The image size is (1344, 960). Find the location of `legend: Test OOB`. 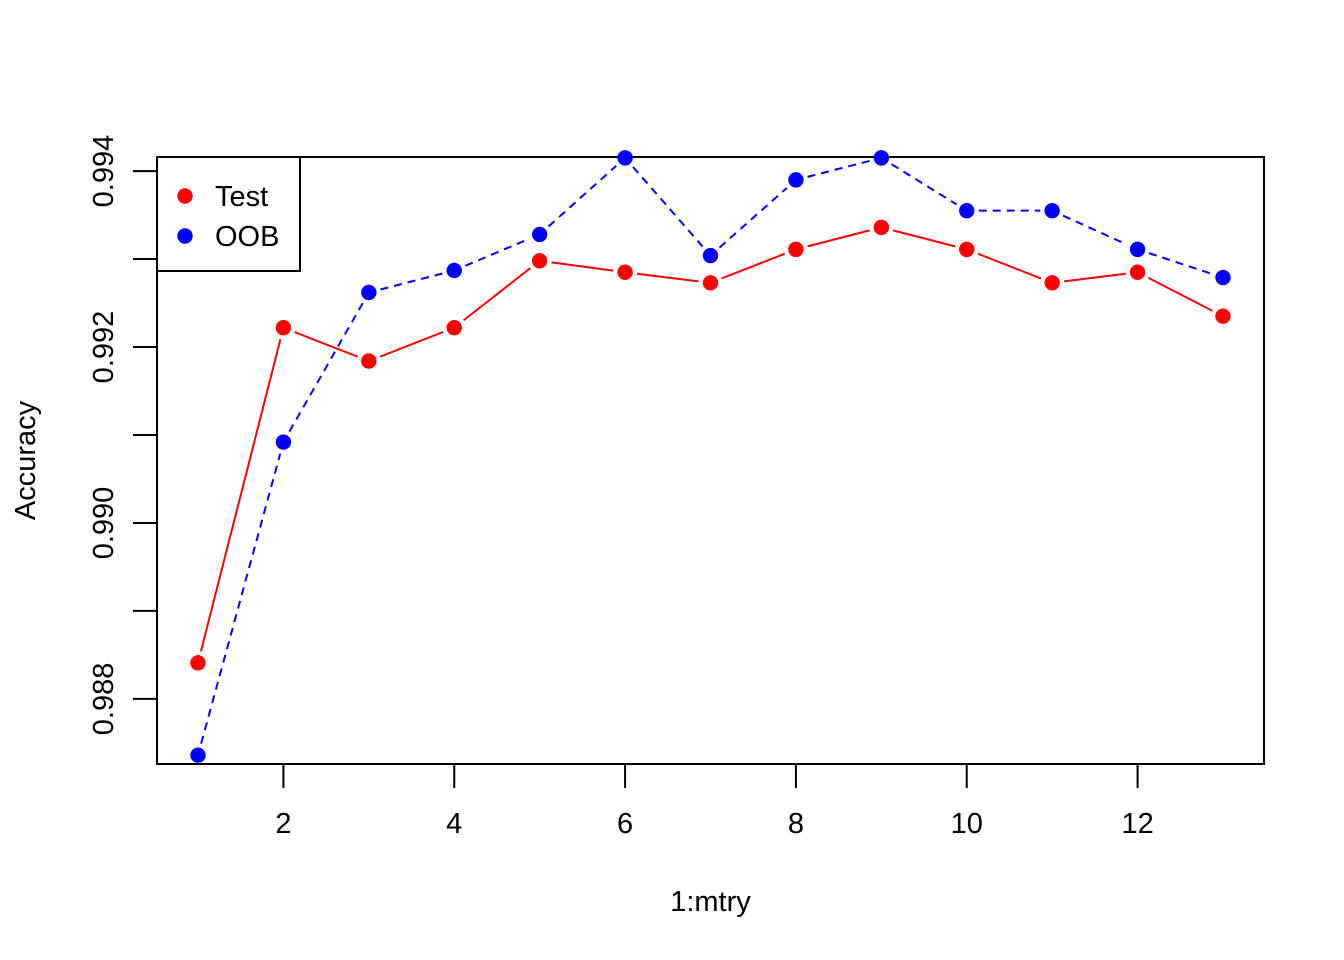

legend: Test OOB is located at coordinates (228, 214).